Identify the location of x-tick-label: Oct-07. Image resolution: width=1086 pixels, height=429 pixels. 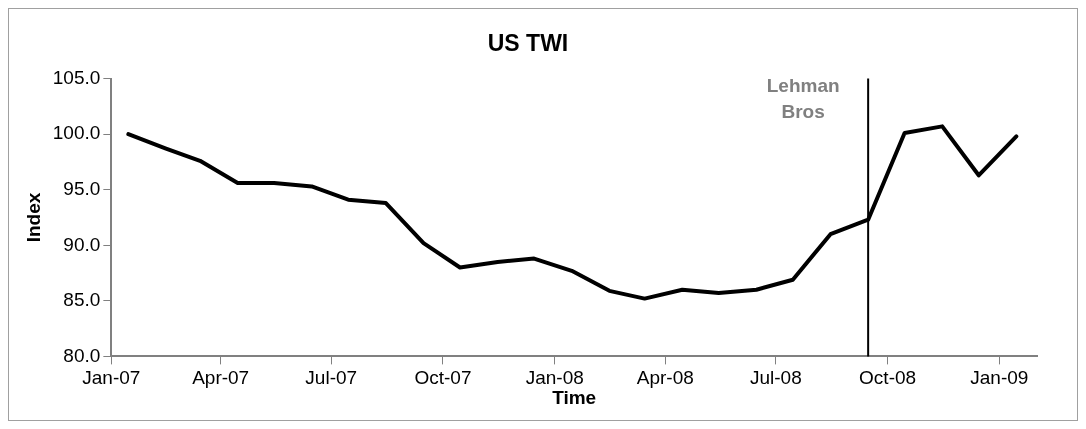
(443, 378).